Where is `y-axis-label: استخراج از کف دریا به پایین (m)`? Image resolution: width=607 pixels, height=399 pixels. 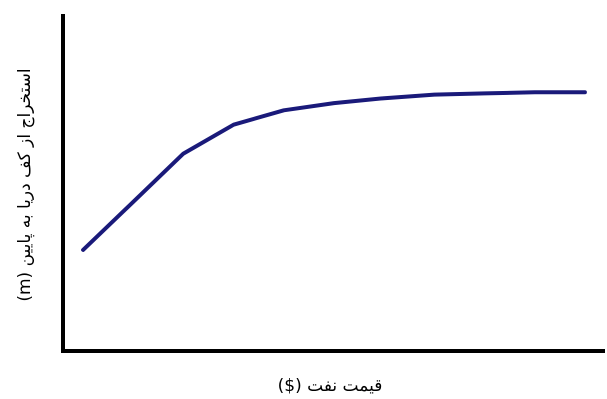
y-axis-label: استخراج از کف دریا به پایین (m) is located at coordinates (25, 184).